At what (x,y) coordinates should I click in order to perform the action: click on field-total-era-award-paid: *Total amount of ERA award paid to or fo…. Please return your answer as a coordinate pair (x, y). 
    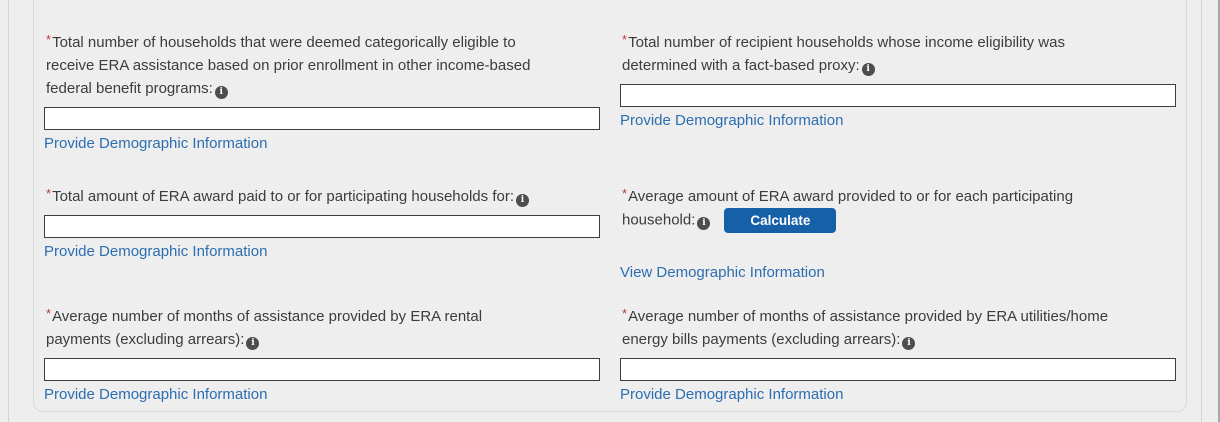
    Looking at the image, I should click on (322, 221).